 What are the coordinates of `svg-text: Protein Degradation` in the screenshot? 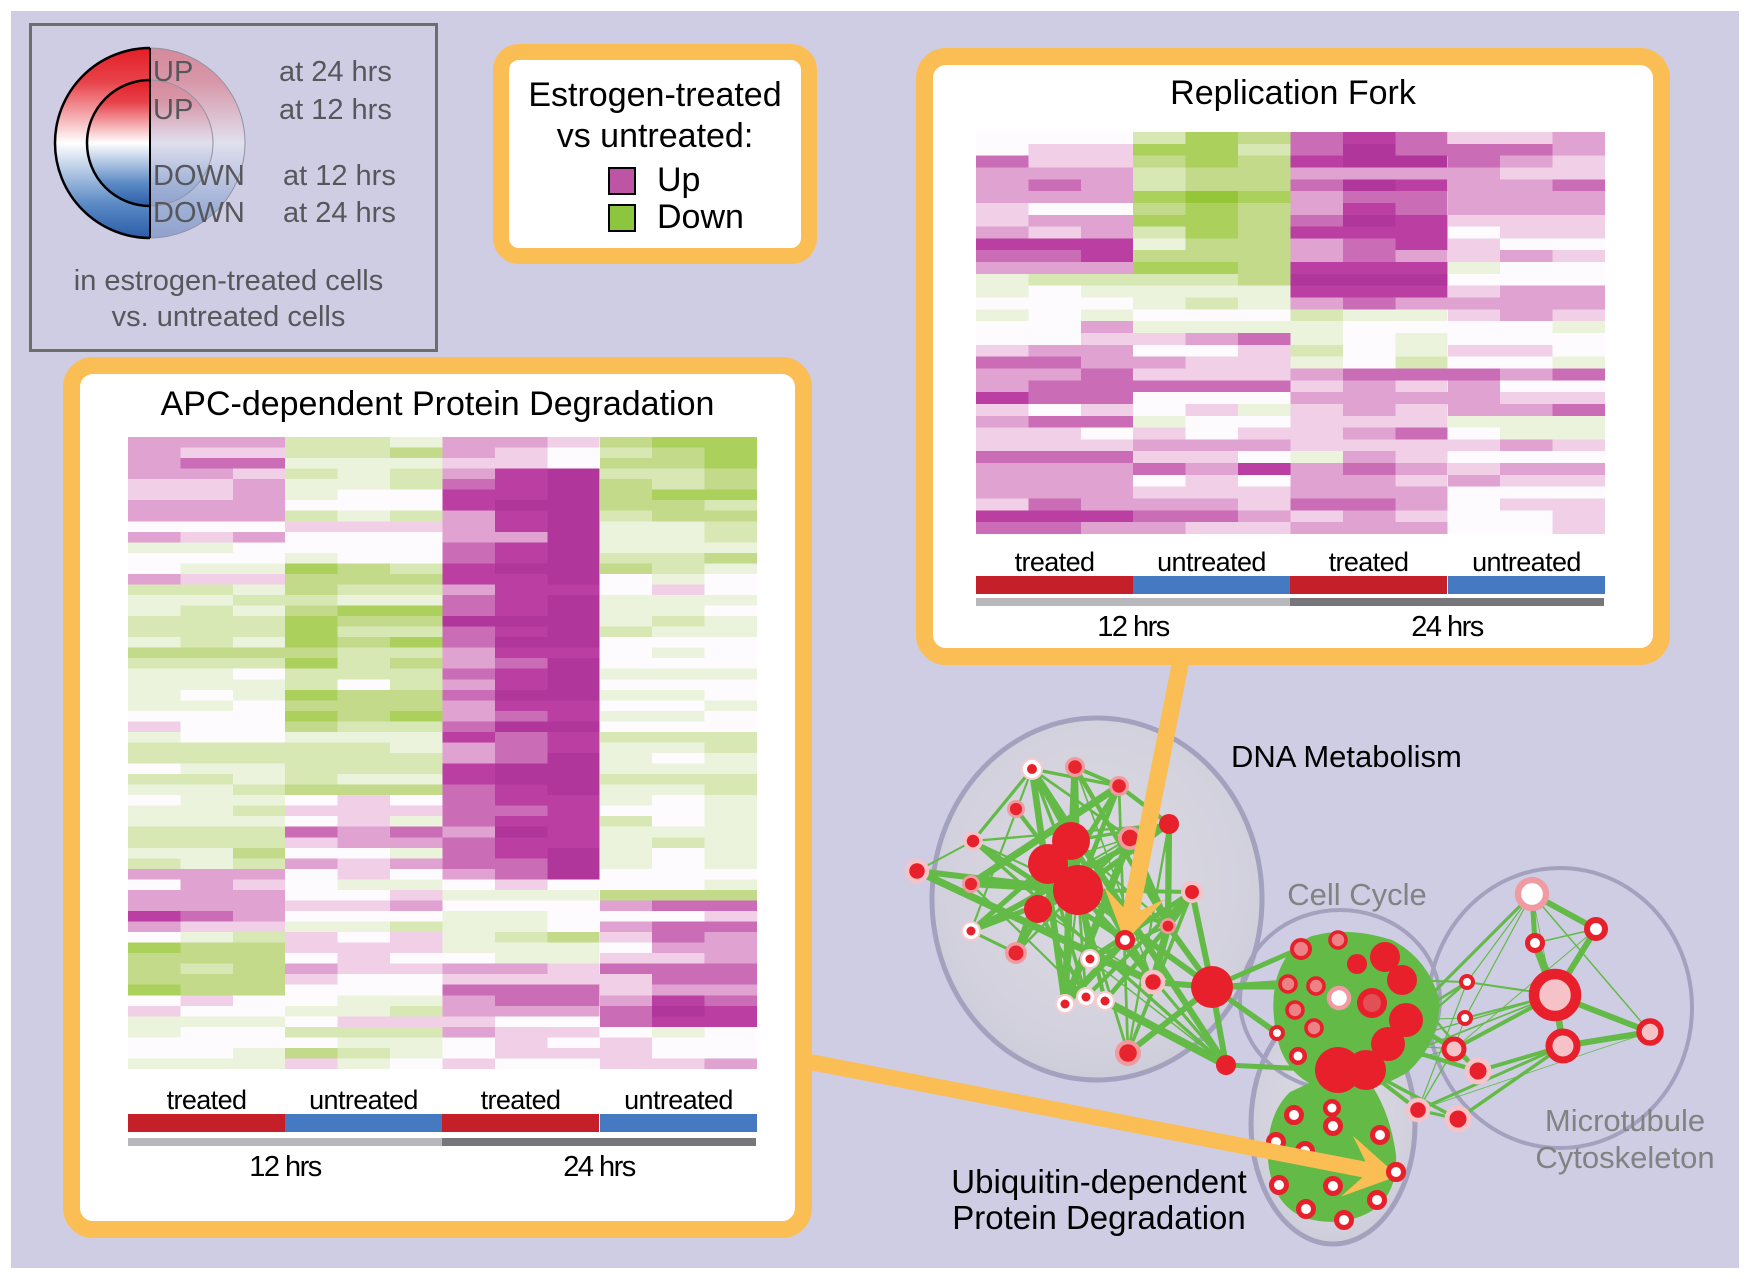 It's located at (1099, 1217).